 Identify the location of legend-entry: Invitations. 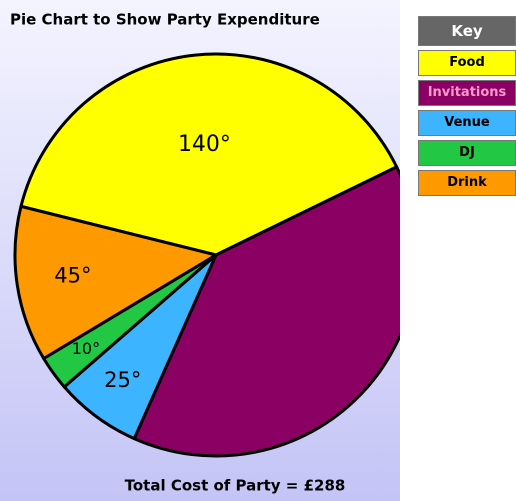
(467, 93).